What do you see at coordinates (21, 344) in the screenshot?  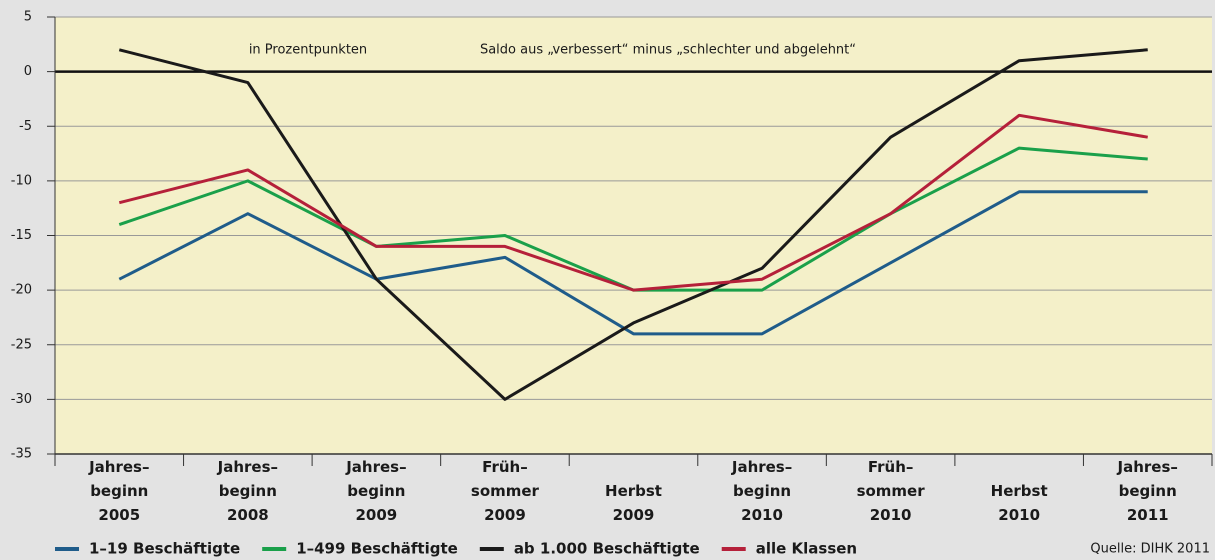 I see `y-tick-label: -25` at bounding box center [21, 344].